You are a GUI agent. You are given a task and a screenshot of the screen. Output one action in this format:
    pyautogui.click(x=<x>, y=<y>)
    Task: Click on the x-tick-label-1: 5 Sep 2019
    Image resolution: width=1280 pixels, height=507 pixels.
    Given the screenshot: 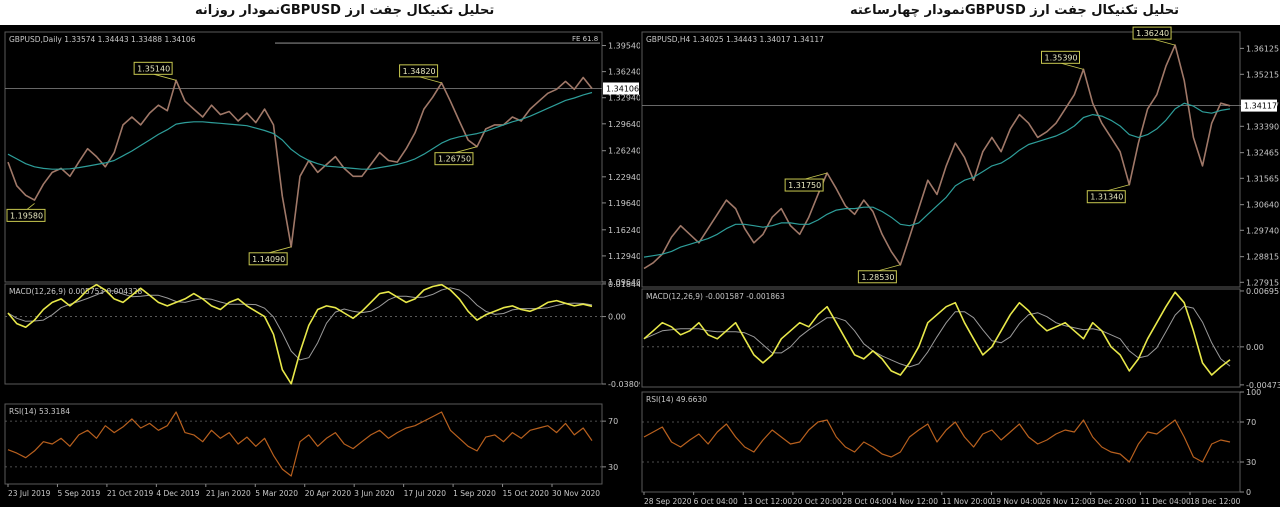 What is the action you would take?
    pyautogui.click(x=78, y=493)
    